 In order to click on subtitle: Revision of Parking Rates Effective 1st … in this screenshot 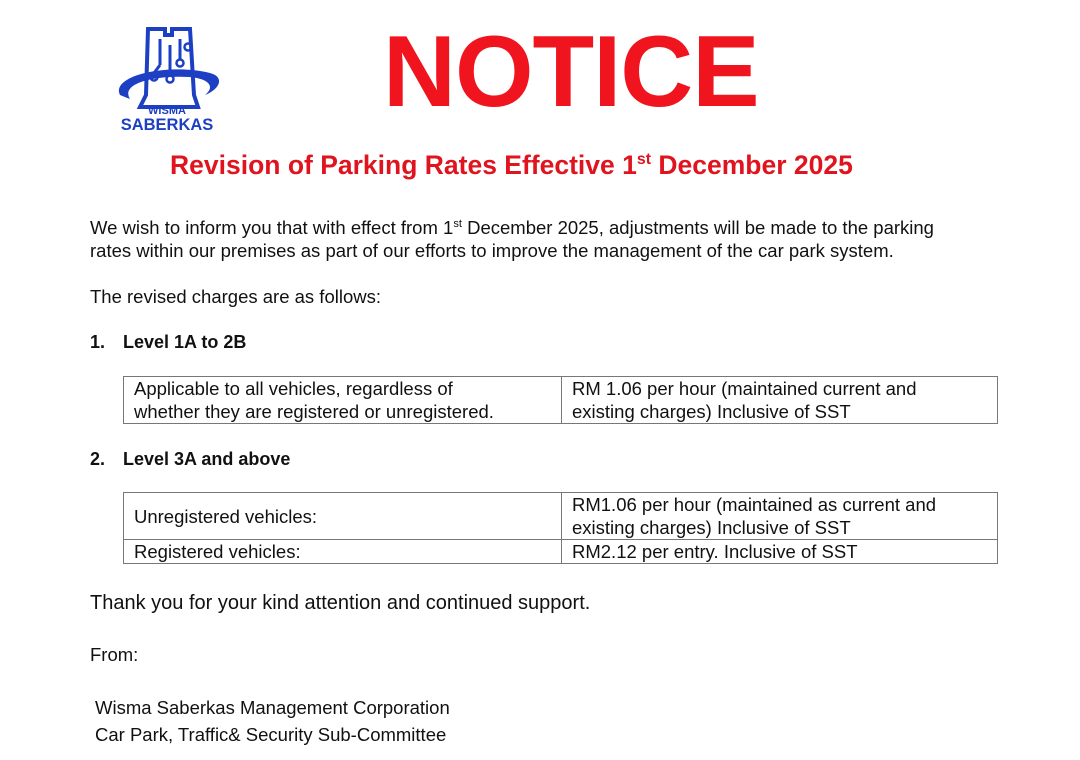, I will do `click(511, 165)`.